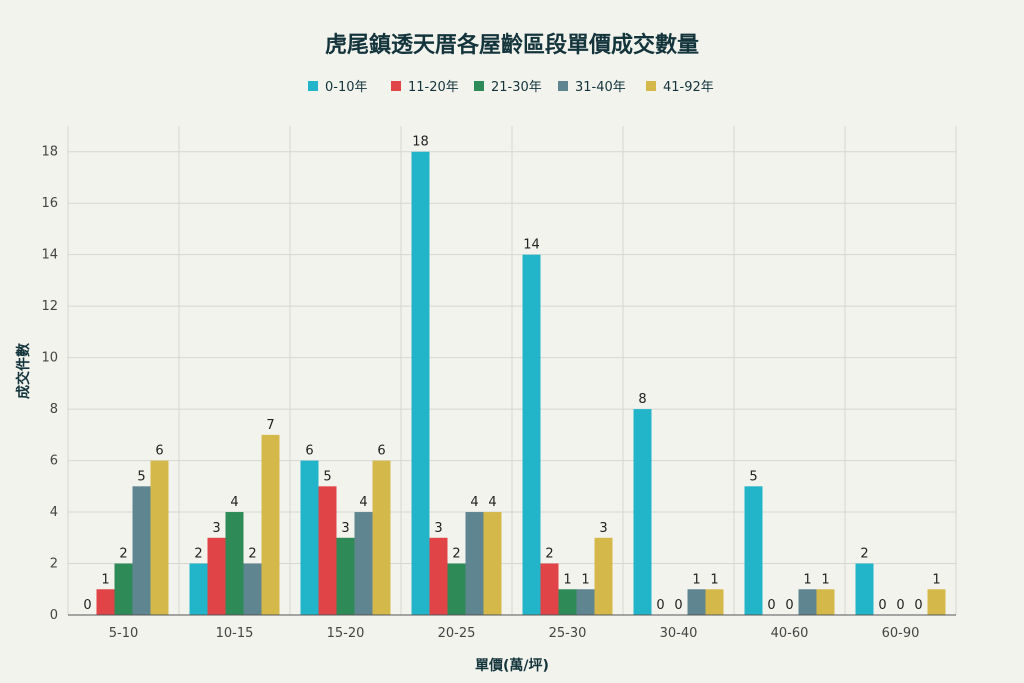  Describe the element at coordinates (531, 245) in the screenshot. I see `bar-value-label: 14` at that location.